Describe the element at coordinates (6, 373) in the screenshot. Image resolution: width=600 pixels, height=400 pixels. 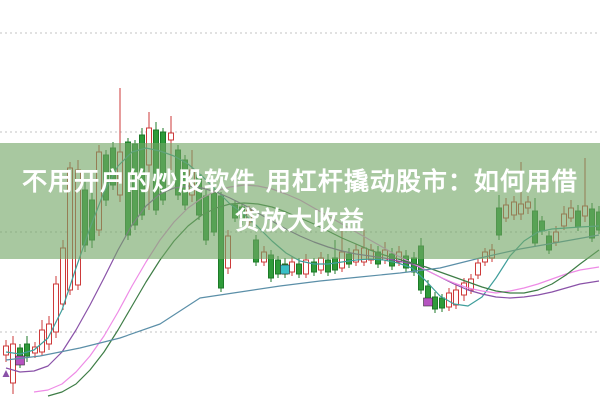
I see `arrow-up-marker` at that location.